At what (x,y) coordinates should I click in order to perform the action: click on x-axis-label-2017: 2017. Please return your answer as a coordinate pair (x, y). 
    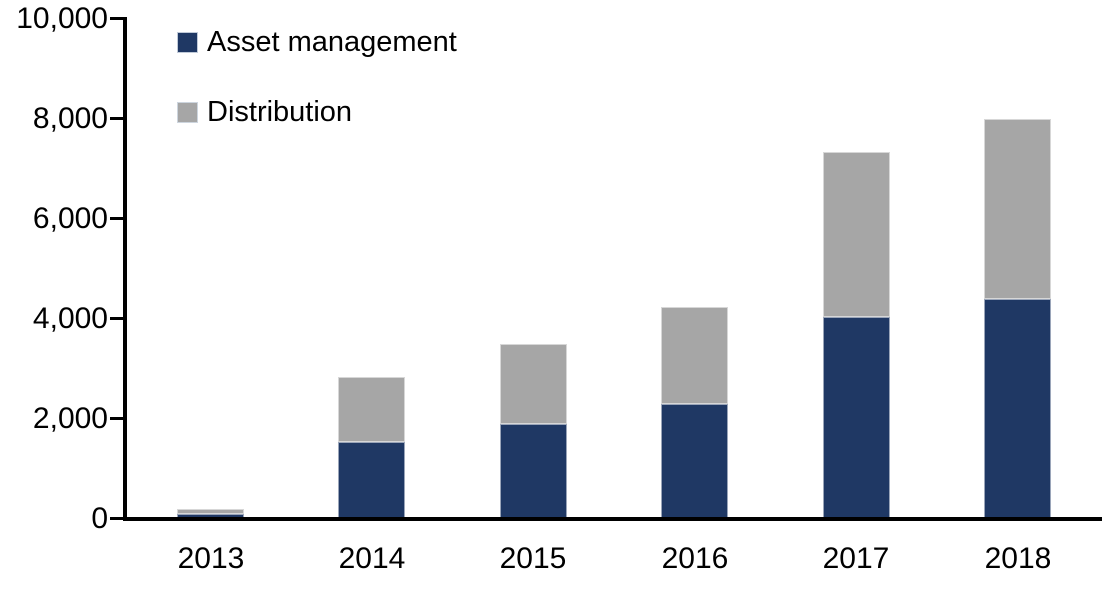
    Looking at the image, I should click on (856, 558).